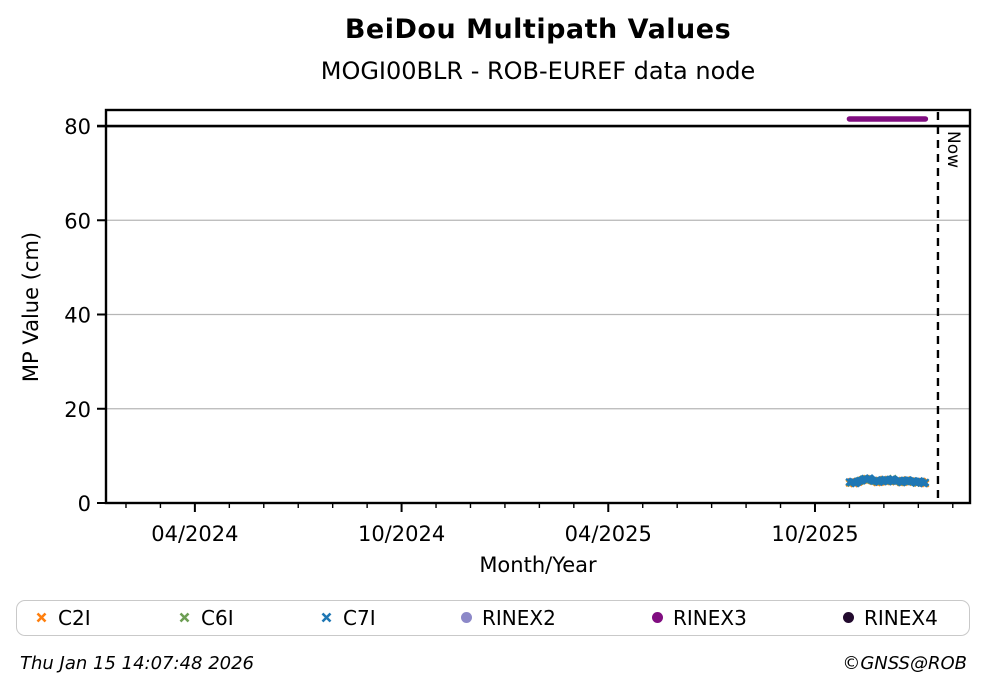 This screenshot has height=699, width=993. What do you see at coordinates (194, 534) in the screenshot?
I see `svg-text: 04/2024` at bounding box center [194, 534].